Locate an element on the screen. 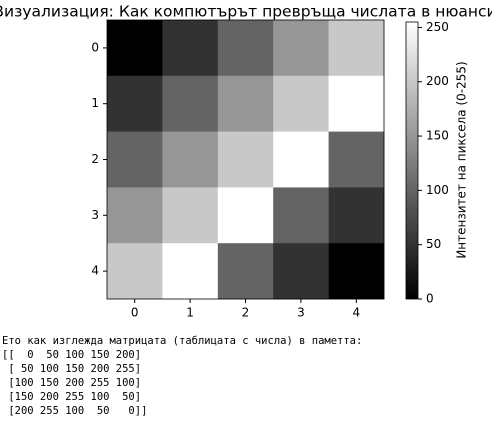 The width and height of the screenshot is (492, 429). x-tick-label: 4 is located at coordinates (356, 313).